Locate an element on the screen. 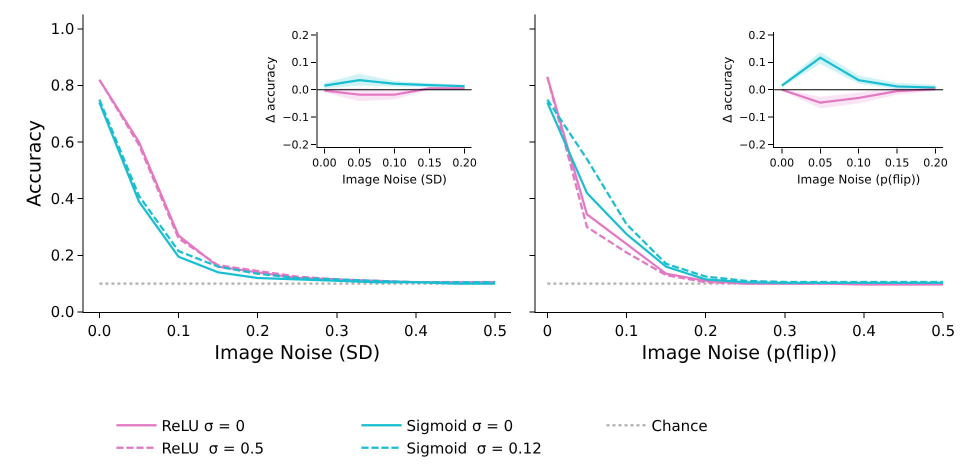 The image size is (965, 473). legend-label: ReLU σ = 0 is located at coordinates (203, 426).